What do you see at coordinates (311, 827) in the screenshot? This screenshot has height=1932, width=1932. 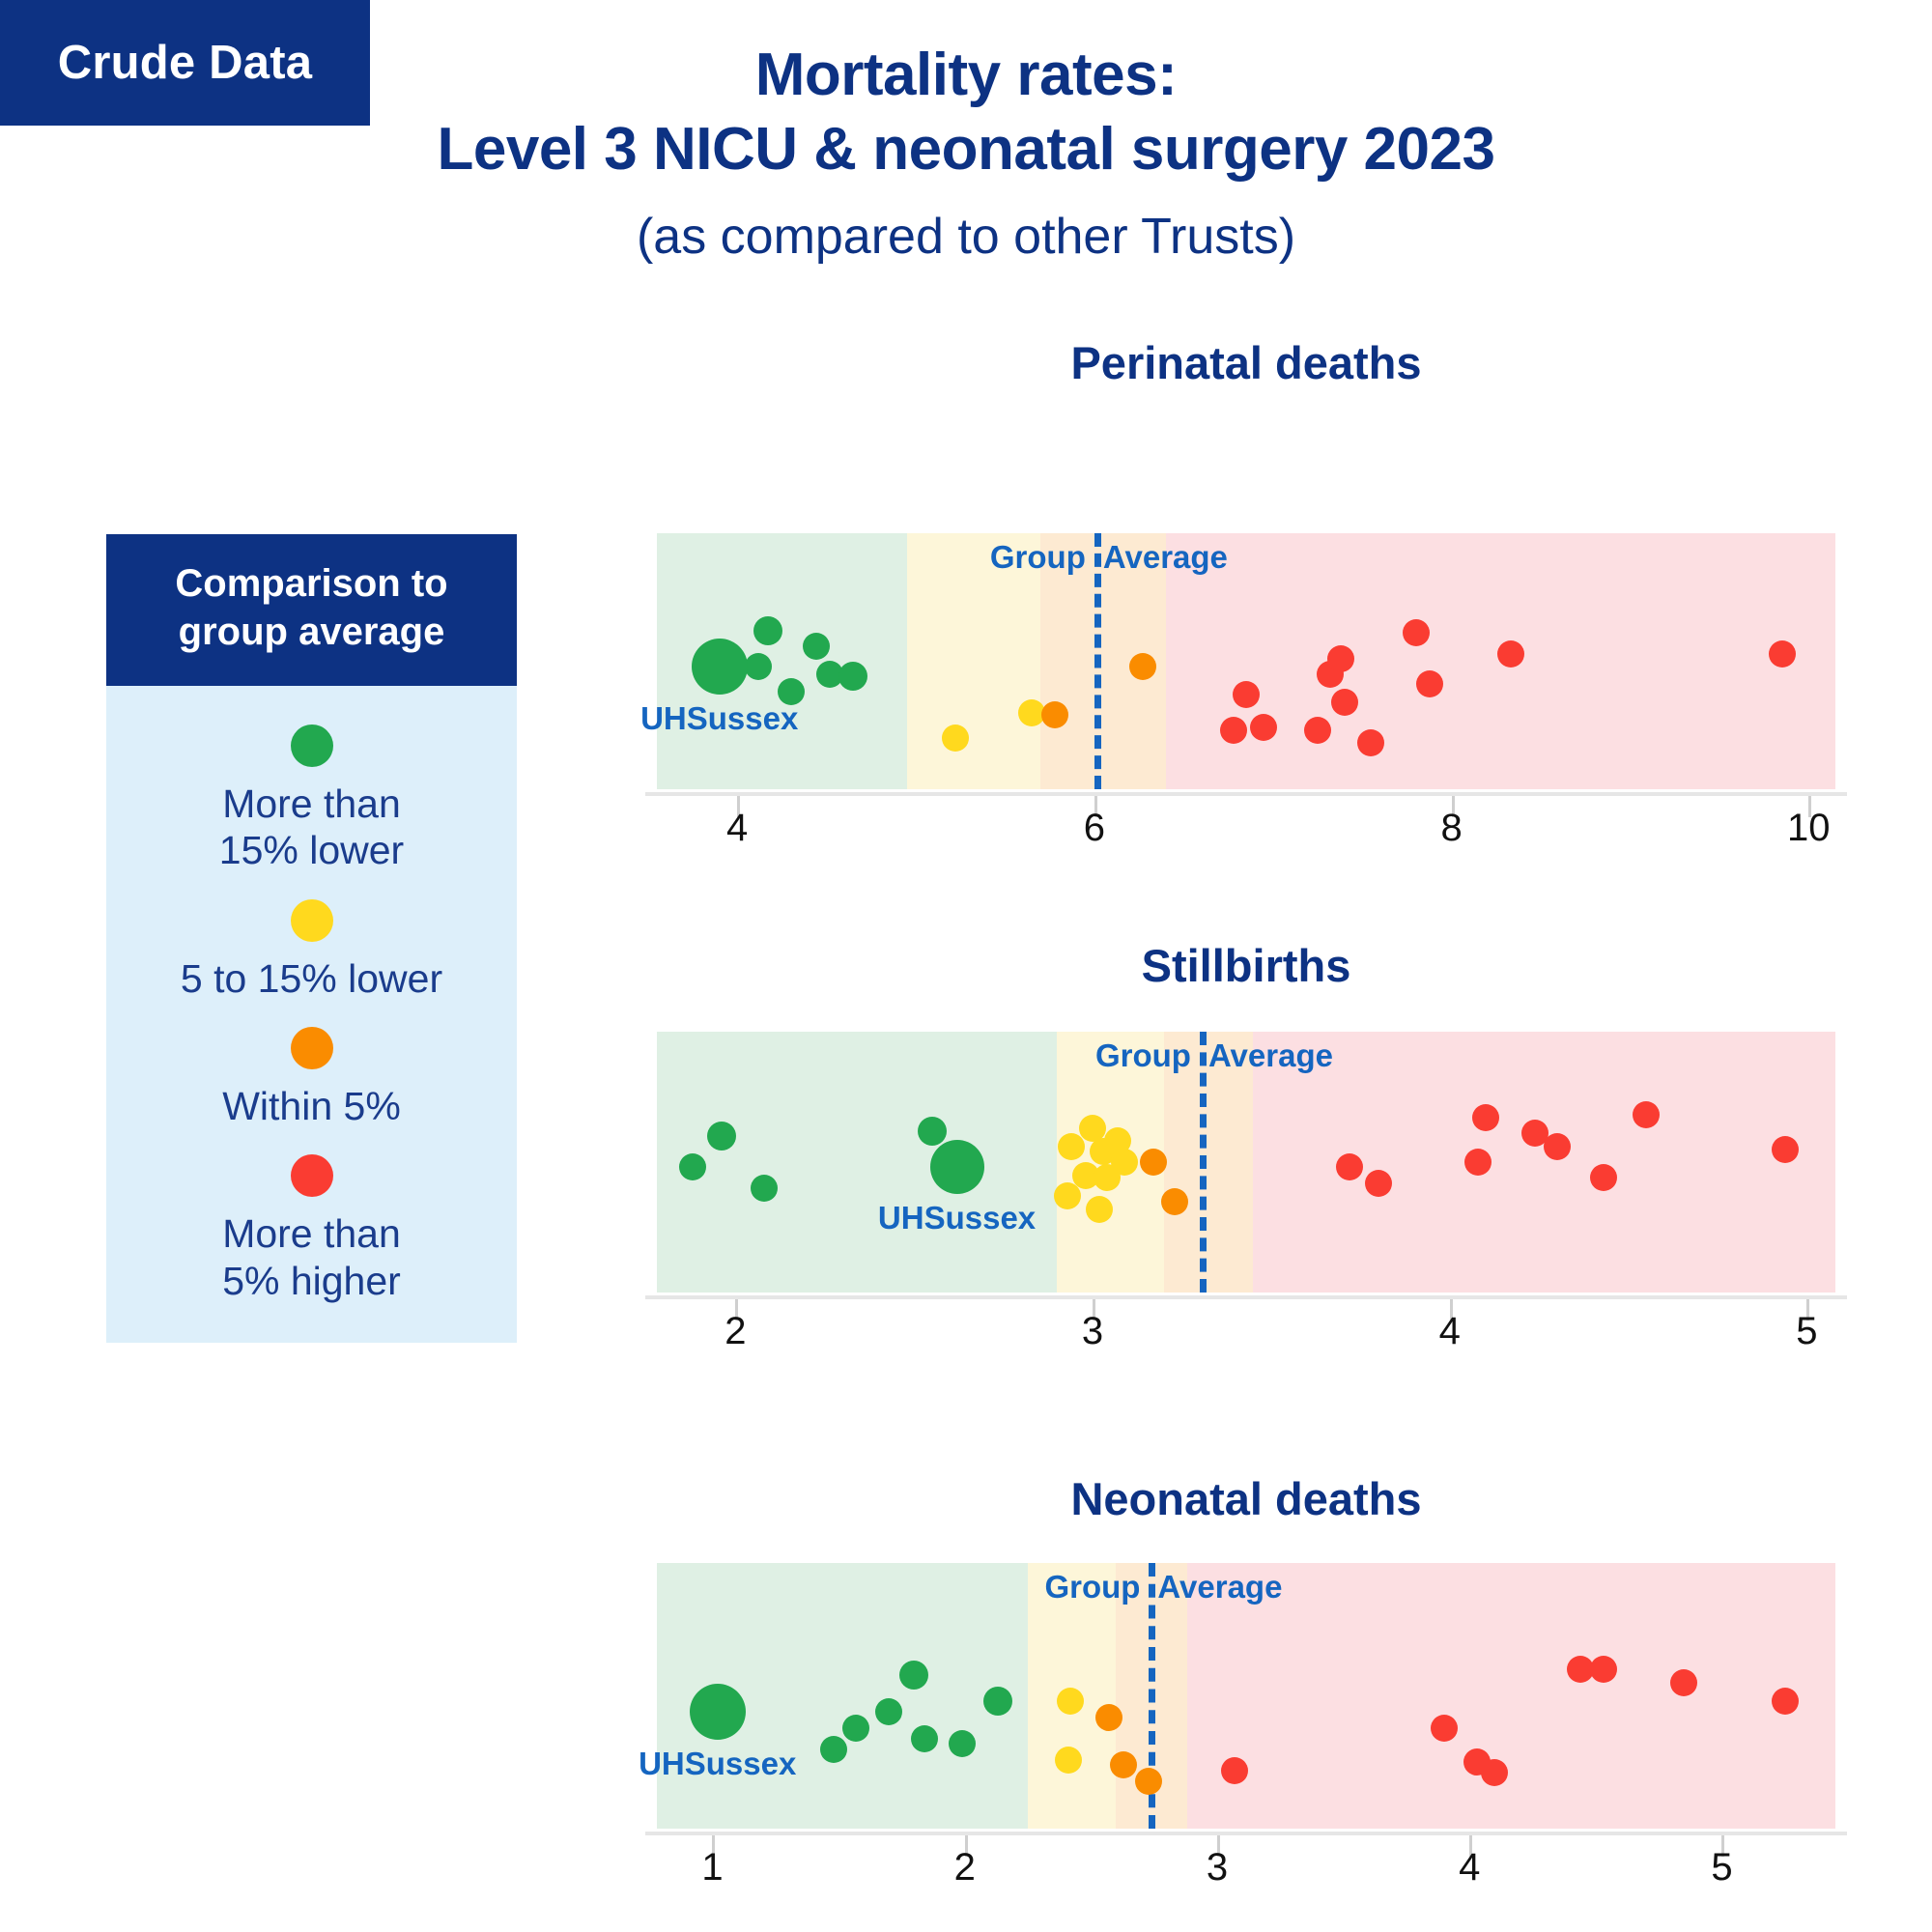 I see `legend-item-label: More than 15% lower` at bounding box center [311, 827].